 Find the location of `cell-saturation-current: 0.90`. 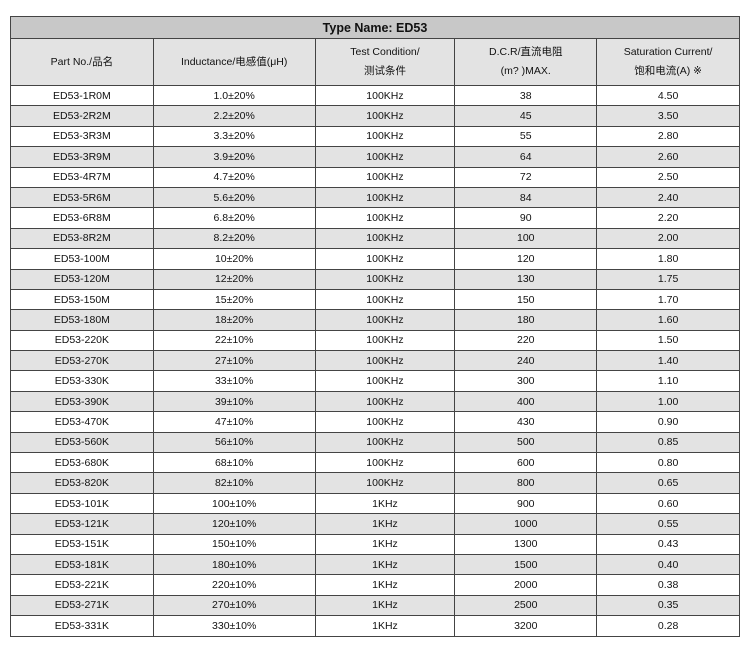

cell-saturation-current: 0.90 is located at coordinates (668, 422).